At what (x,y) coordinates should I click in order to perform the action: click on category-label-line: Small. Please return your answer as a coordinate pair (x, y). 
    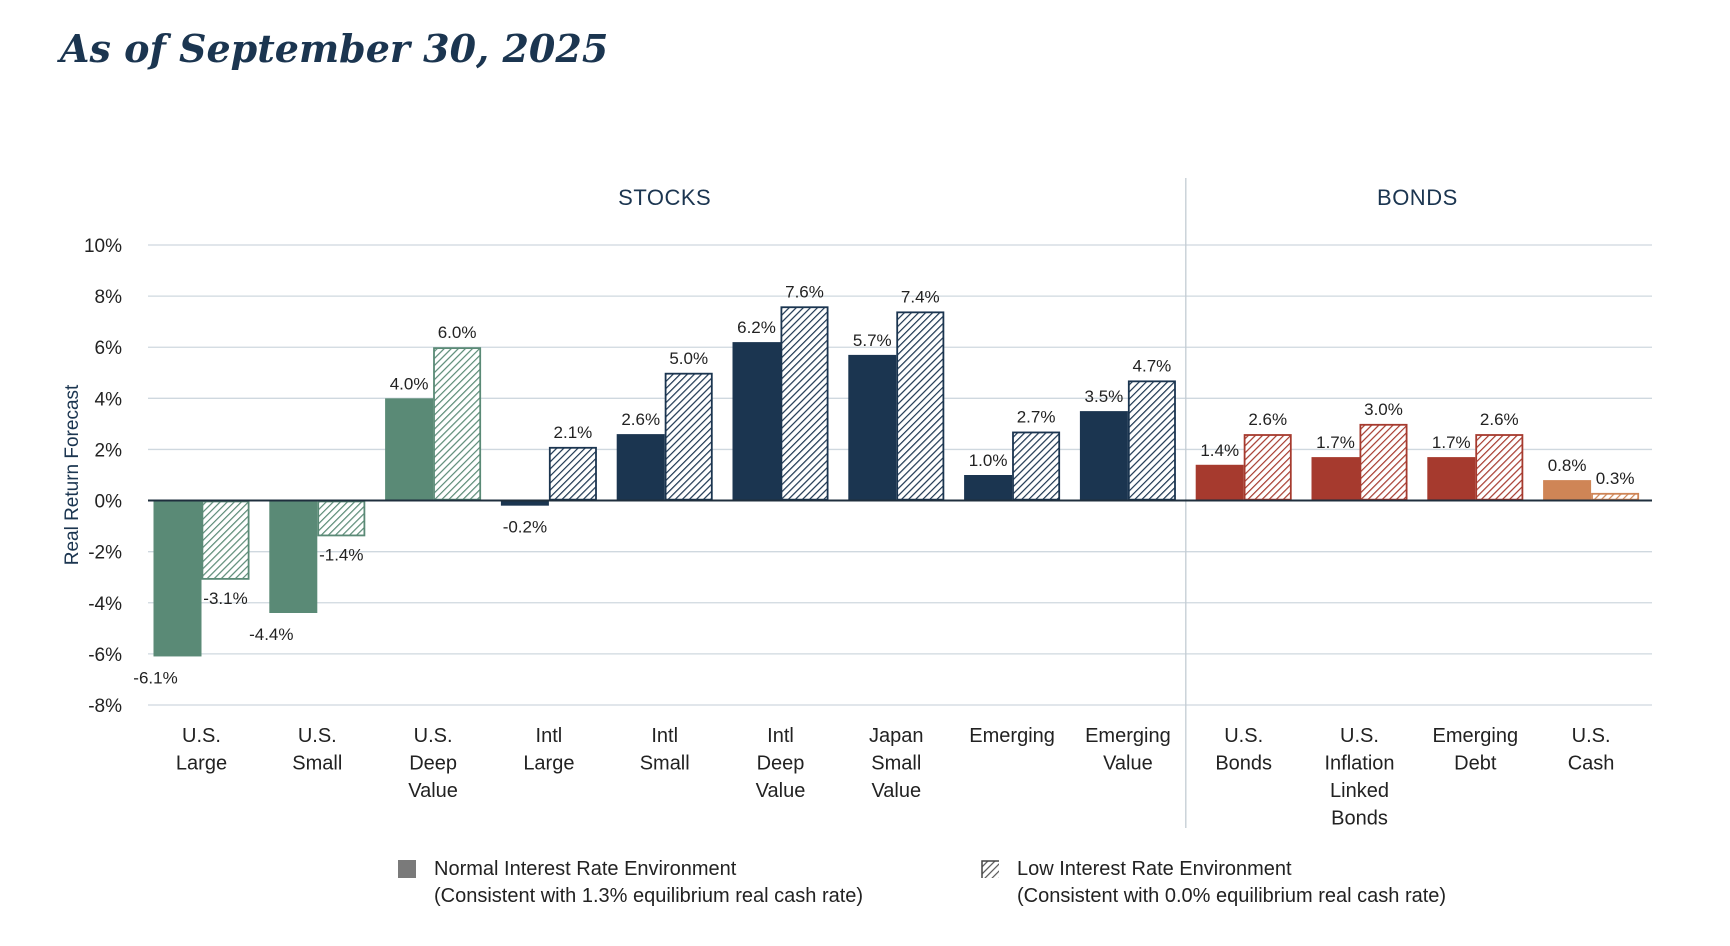
    Looking at the image, I should click on (896, 764).